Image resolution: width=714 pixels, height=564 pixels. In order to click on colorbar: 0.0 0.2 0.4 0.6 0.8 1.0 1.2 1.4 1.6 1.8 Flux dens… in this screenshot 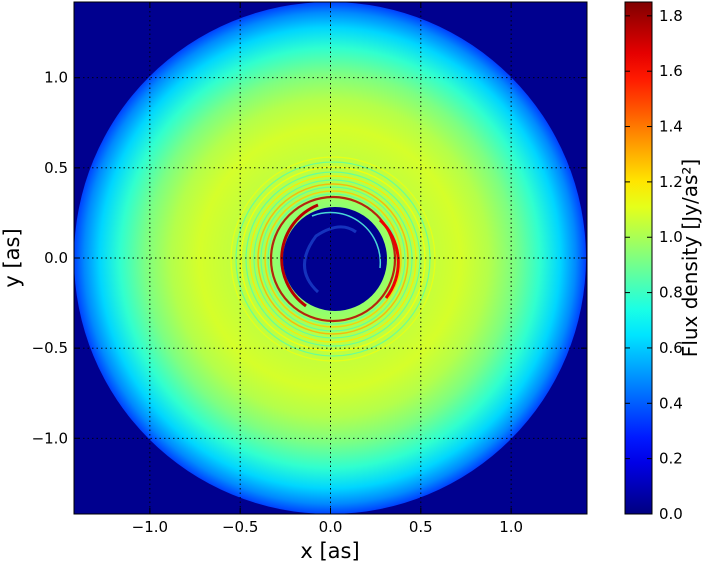, I will do `click(663, 262)`.